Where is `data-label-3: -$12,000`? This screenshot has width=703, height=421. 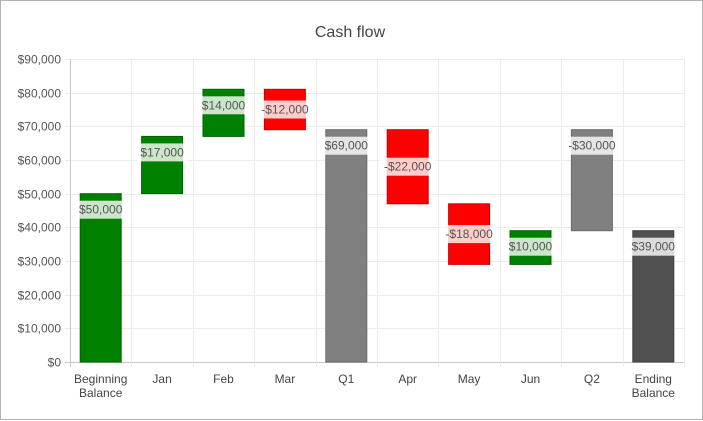 data-label-3: -$12,000 is located at coordinates (285, 110).